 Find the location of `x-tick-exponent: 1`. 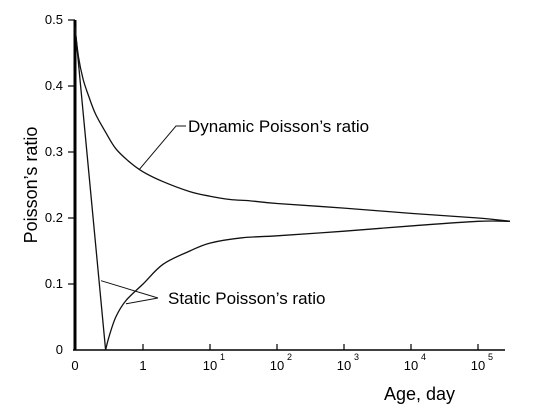

x-tick-exponent: 1 is located at coordinates (222, 357).